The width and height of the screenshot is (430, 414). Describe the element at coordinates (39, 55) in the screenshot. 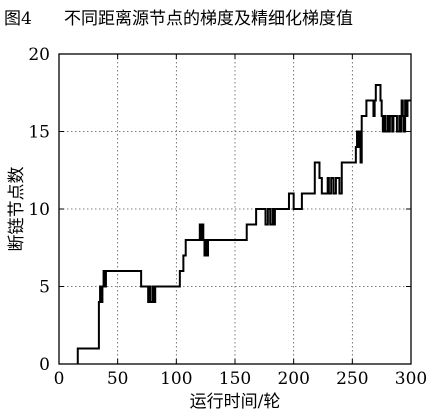

I see `y-tick-label: 20` at that location.